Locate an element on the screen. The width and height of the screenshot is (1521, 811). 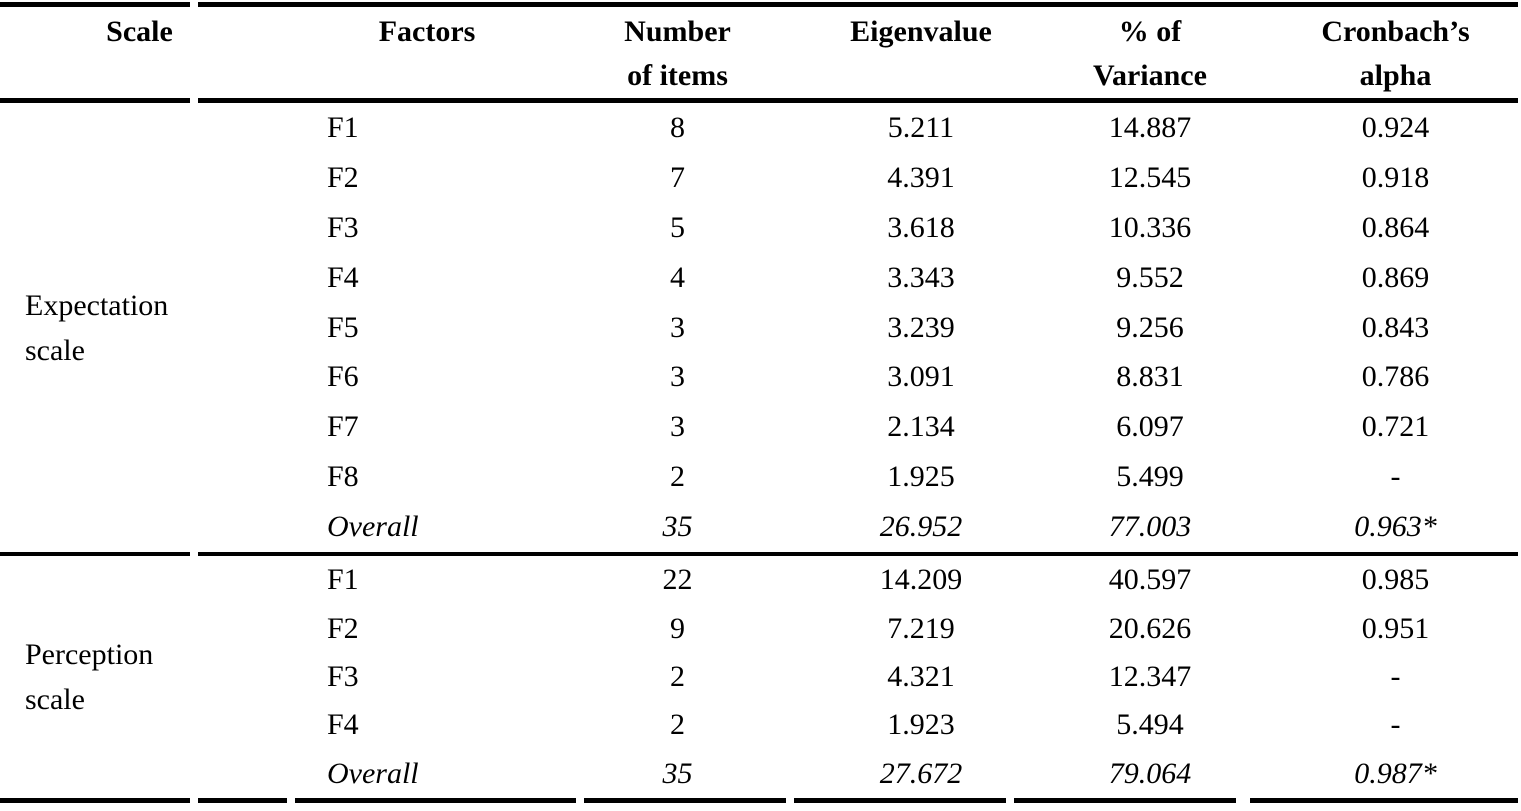
variance-cell: 9.256 is located at coordinates (1150, 327).